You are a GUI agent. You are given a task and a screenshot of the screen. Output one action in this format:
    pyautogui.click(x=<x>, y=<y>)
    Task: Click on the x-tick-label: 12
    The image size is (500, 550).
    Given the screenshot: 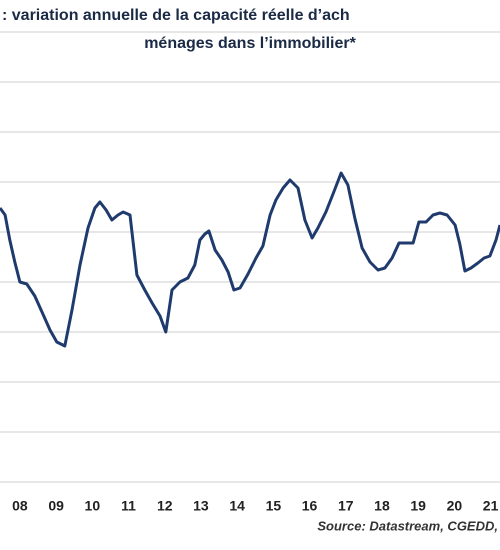 What is the action you would take?
    pyautogui.click(x=165, y=506)
    